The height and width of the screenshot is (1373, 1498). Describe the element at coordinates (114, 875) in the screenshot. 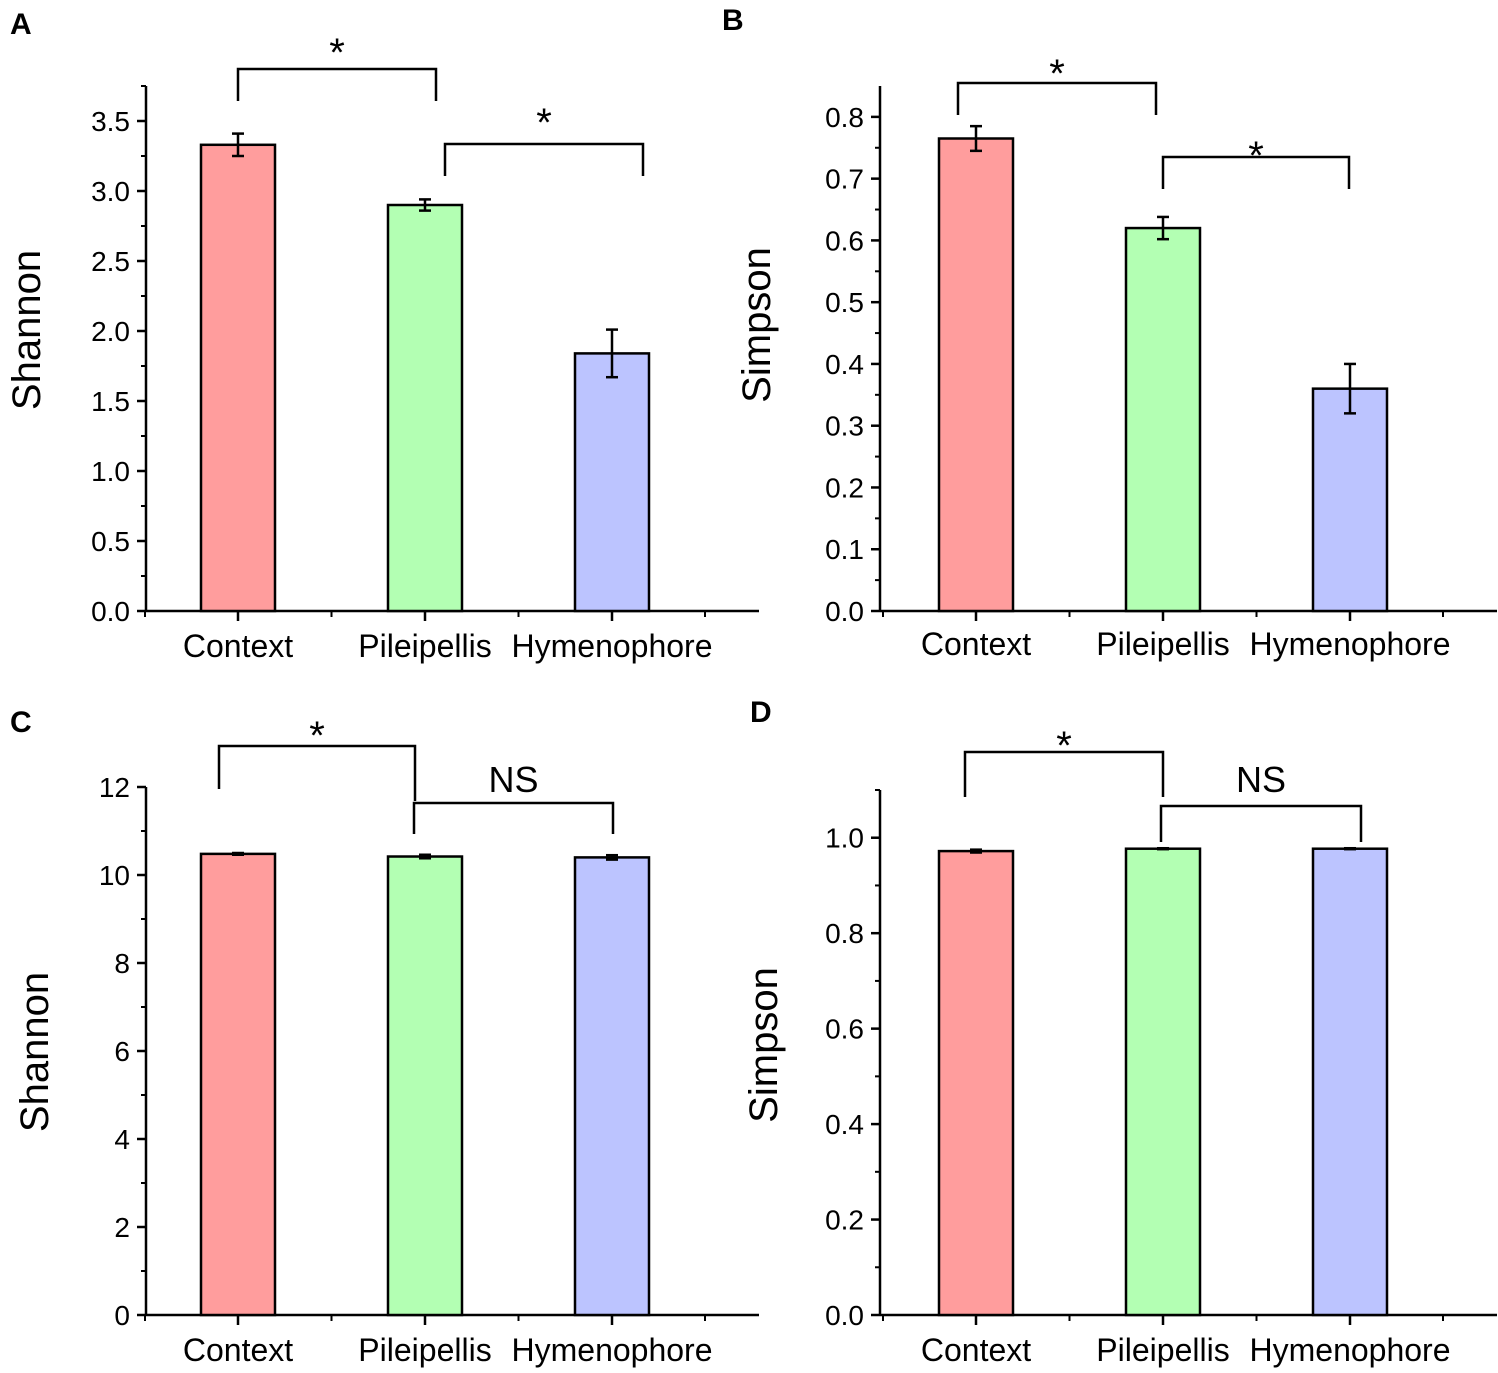

I see `y-tick-label: 10` at that location.